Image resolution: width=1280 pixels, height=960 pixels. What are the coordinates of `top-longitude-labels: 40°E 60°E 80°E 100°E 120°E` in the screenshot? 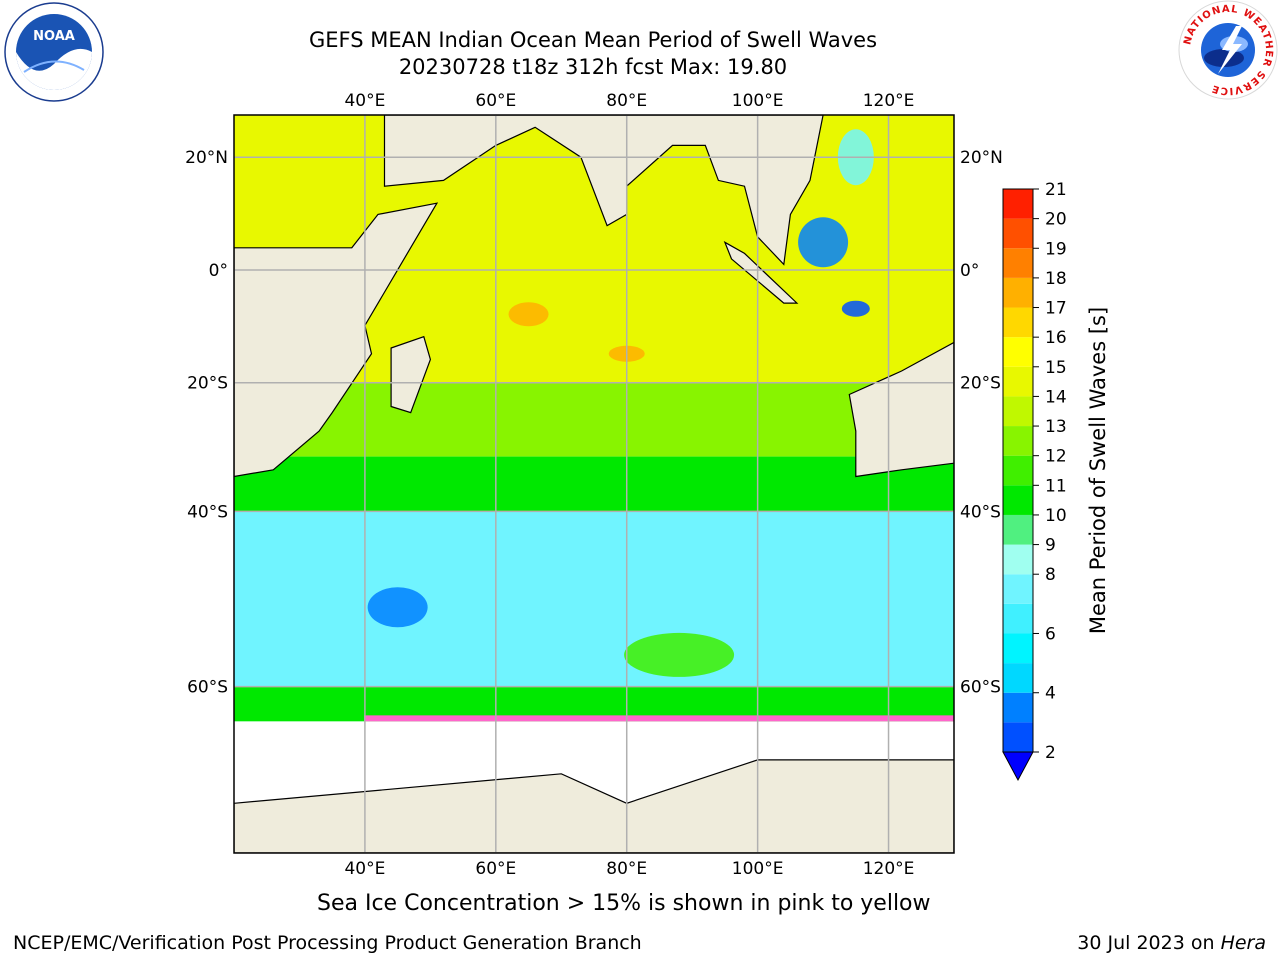 It's located at (629, 101).